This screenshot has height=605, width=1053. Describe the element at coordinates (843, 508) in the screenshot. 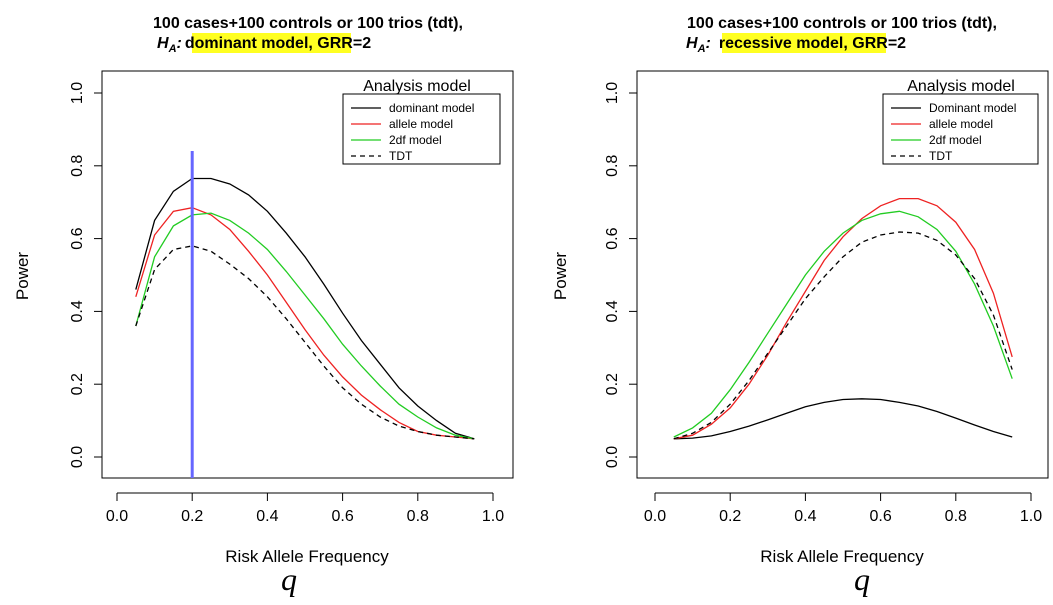

I see `right-x-axis: 0.0 0.2 0.4 0.6 0.8 1.0` at that location.